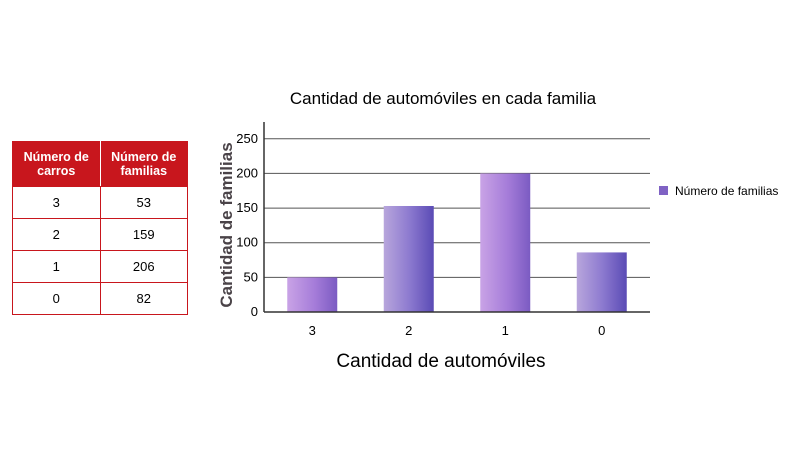 This screenshot has width=800, height=458. Describe the element at coordinates (726, 191) in the screenshot. I see `legend-label: Número de familias` at that location.